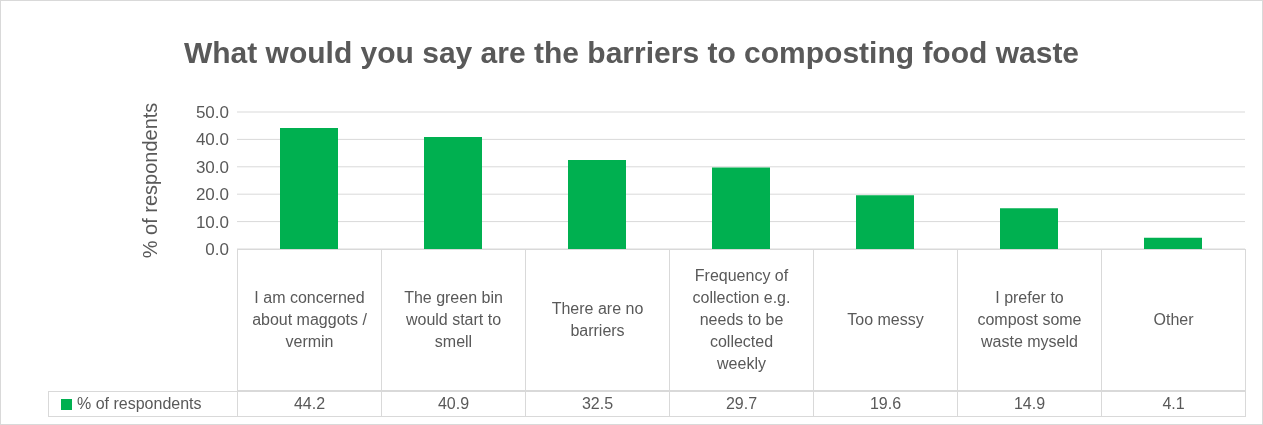 The image size is (1263, 425). What do you see at coordinates (631, 53) in the screenshot?
I see `chart-title: What would you say are the barriers to composting food waste` at bounding box center [631, 53].